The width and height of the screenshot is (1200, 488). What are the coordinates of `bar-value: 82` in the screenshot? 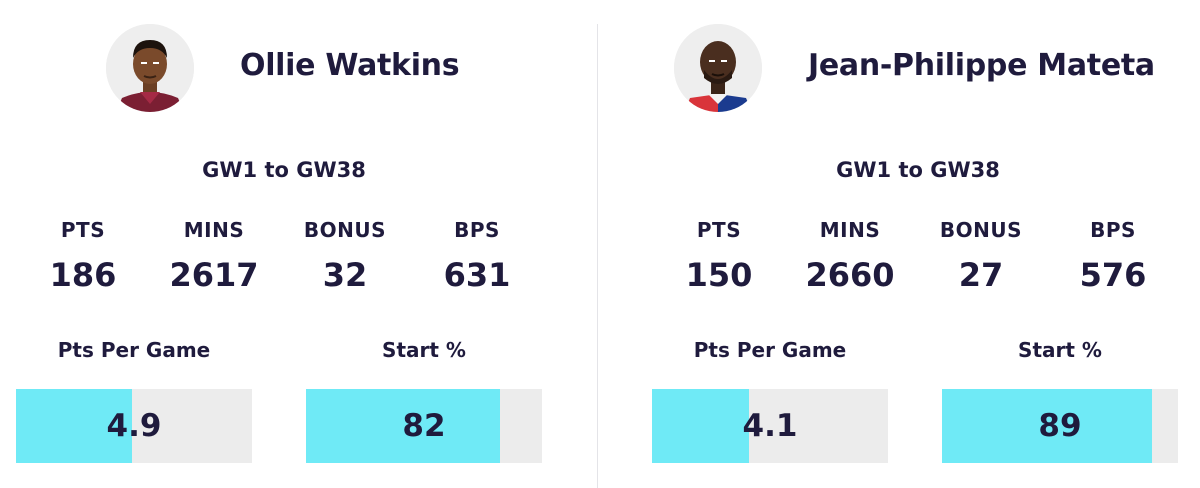 It's located at (424, 426).